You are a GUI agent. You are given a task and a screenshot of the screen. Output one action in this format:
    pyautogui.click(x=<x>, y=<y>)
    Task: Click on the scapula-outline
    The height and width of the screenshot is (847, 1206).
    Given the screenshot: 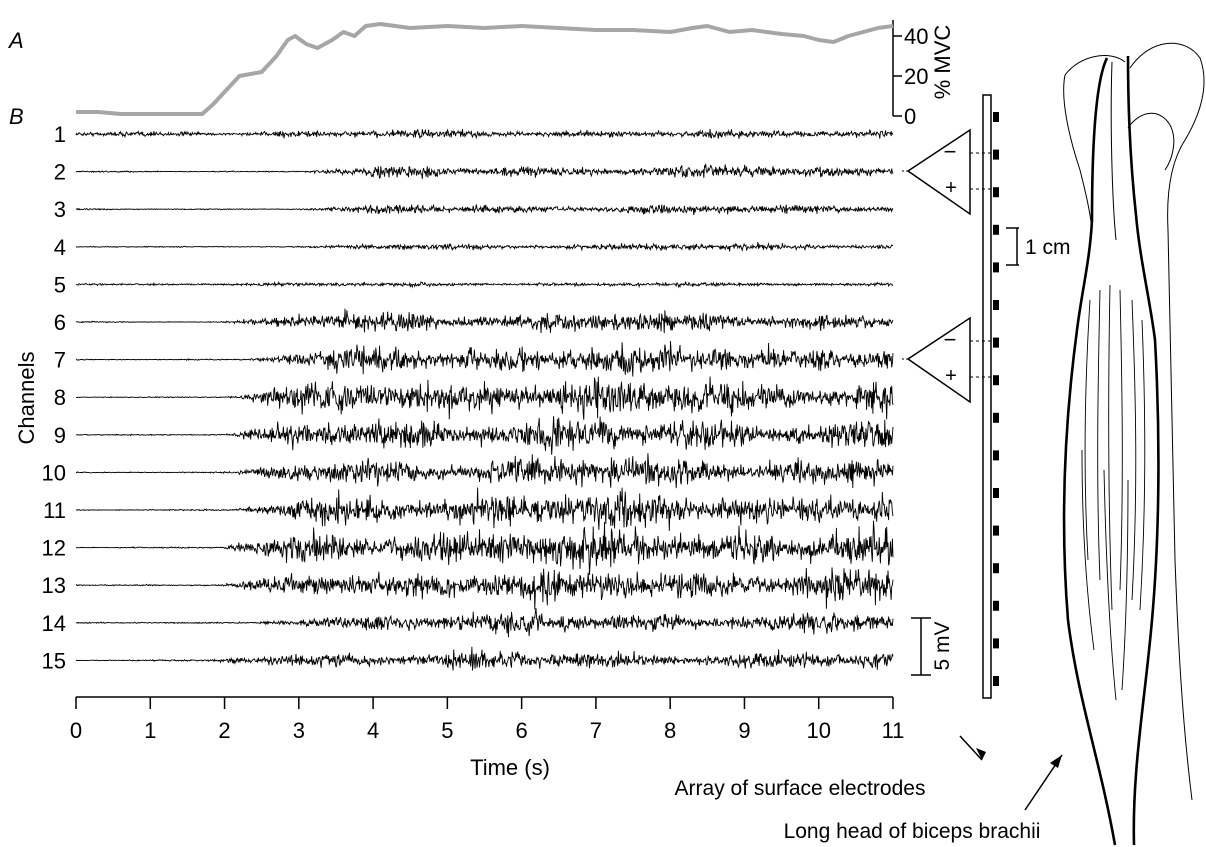 What is the action you would take?
    pyautogui.click(x=1094, y=143)
    